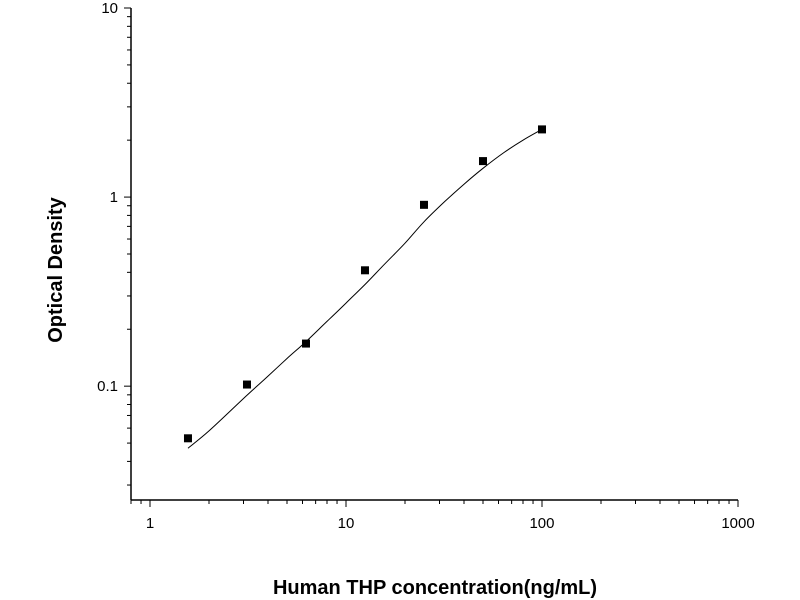 Image resolution: width=800 pixels, height=600 pixels. What do you see at coordinates (114, 197) in the screenshot?
I see `y-tick-label: 1` at bounding box center [114, 197].